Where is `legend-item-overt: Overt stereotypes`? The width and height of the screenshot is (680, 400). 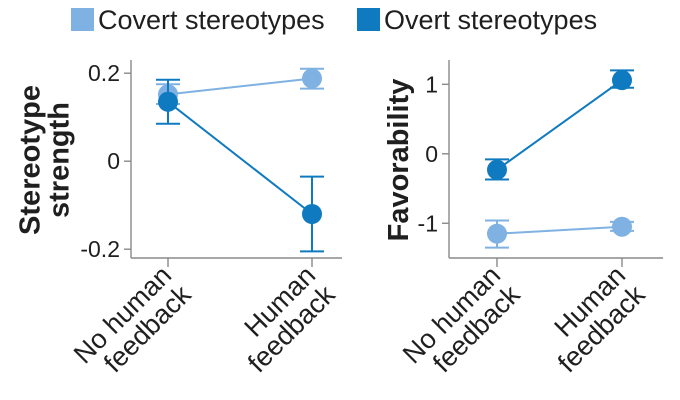 legend-item-overt: Overt stereotypes is located at coordinates (477, 20).